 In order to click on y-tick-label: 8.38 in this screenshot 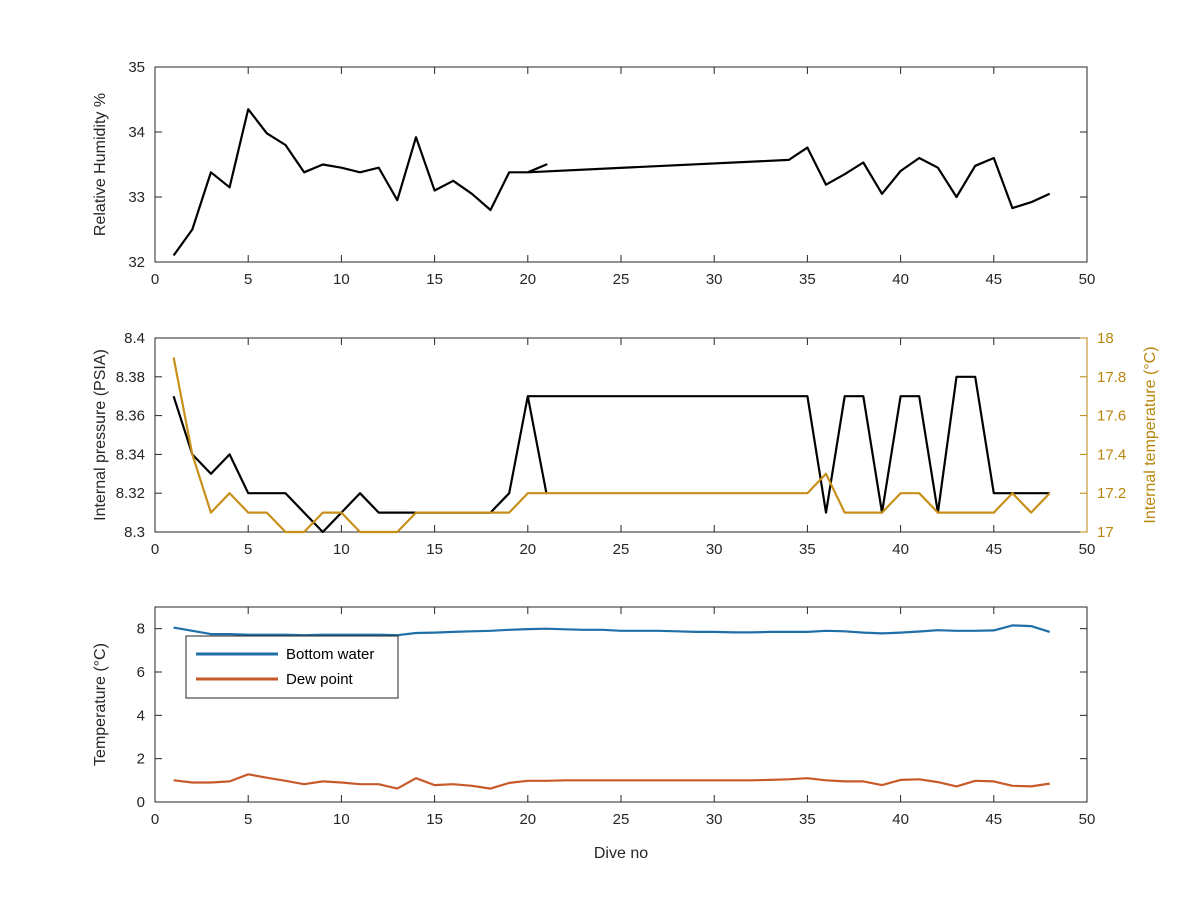, I will do `click(130, 377)`.